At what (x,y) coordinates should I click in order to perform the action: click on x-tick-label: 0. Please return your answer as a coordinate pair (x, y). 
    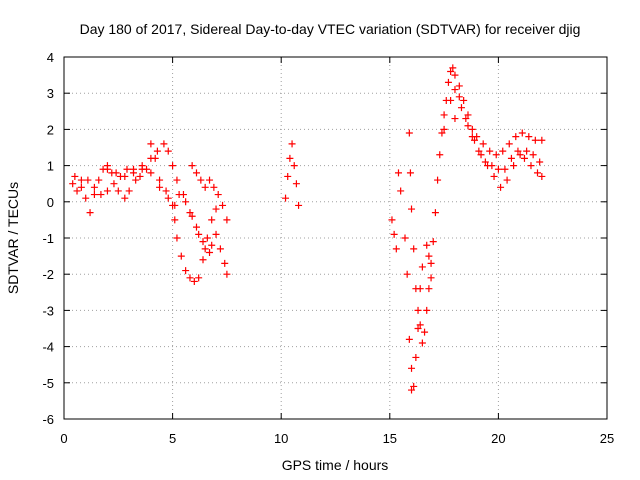
    Looking at the image, I should click on (63, 438).